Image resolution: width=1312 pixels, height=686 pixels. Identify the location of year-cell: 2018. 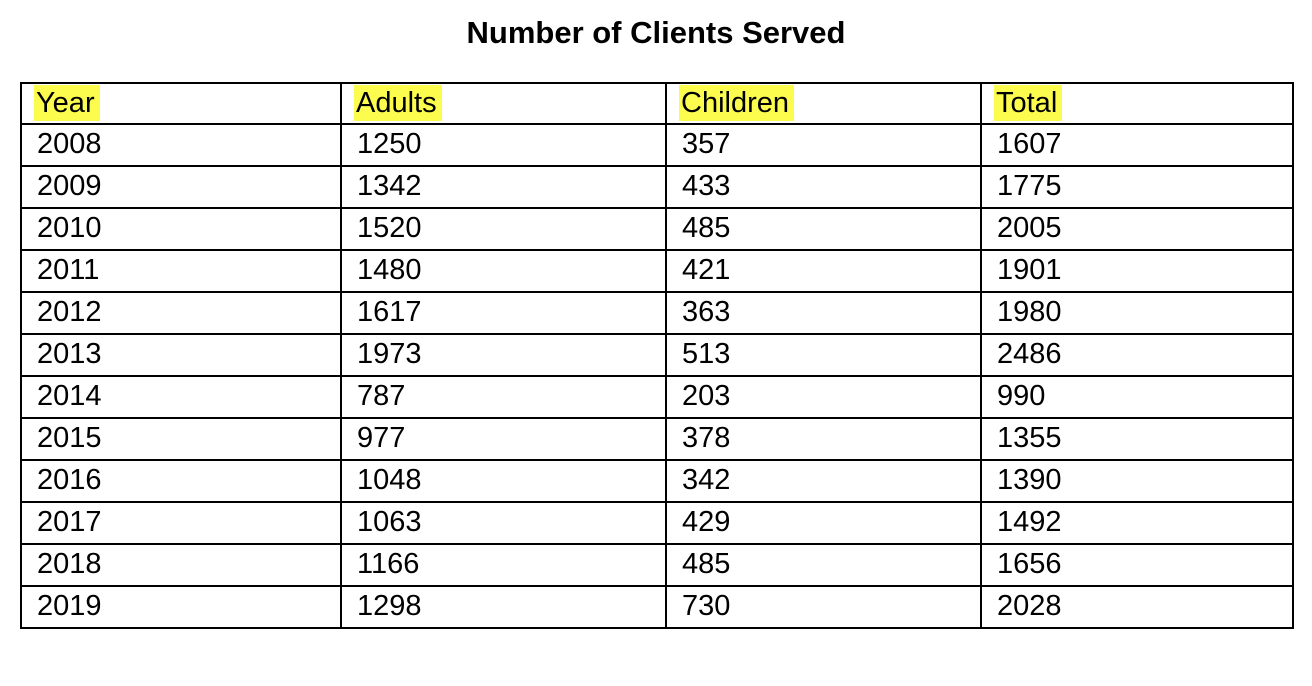
(181, 565).